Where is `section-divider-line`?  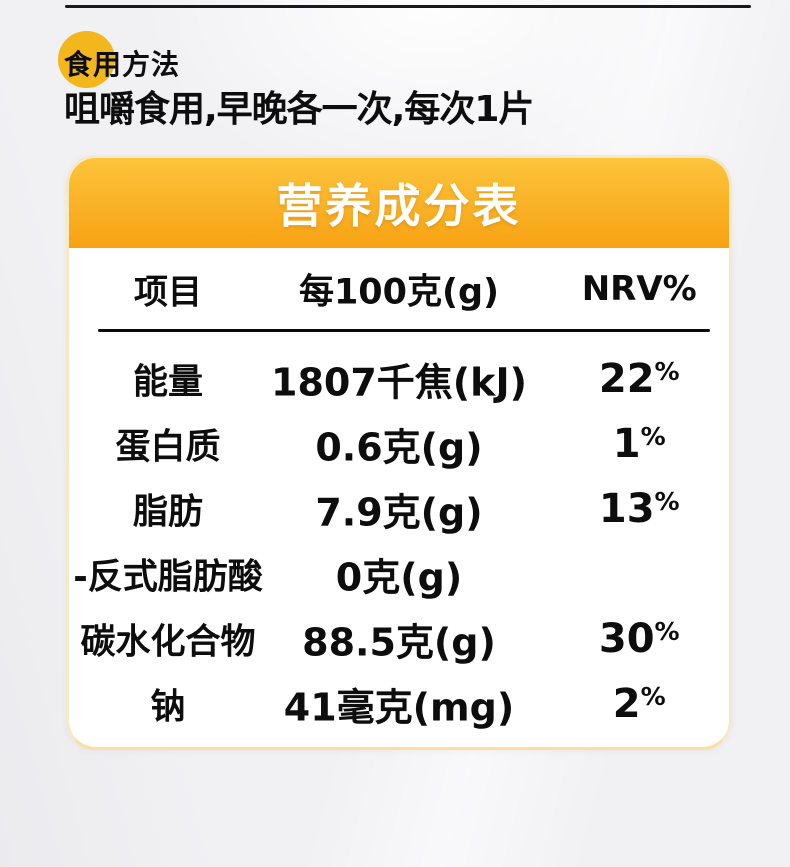 section-divider-line is located at coordinates (408, 6).